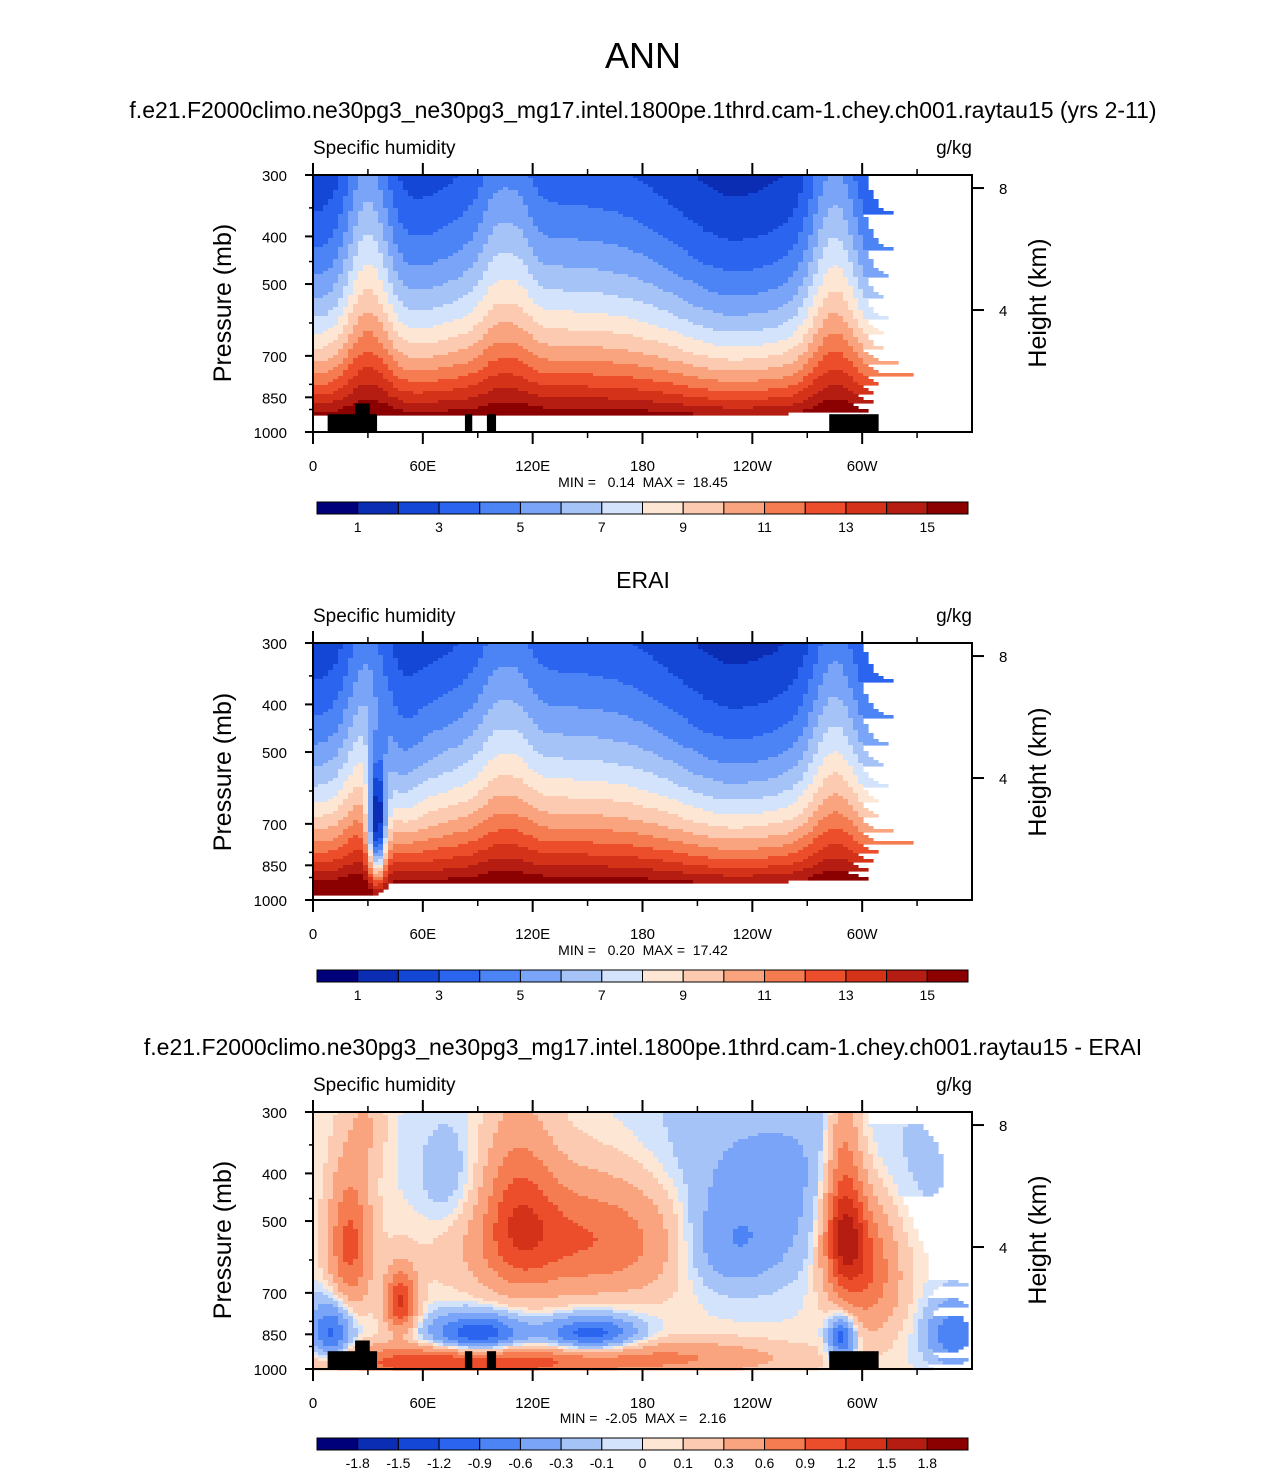 The width and height of the screenshot is (1285, 1474). Describe the element at coordinates (274, 866) in the screenshot. I see `y-tick-label: 850` at that location.